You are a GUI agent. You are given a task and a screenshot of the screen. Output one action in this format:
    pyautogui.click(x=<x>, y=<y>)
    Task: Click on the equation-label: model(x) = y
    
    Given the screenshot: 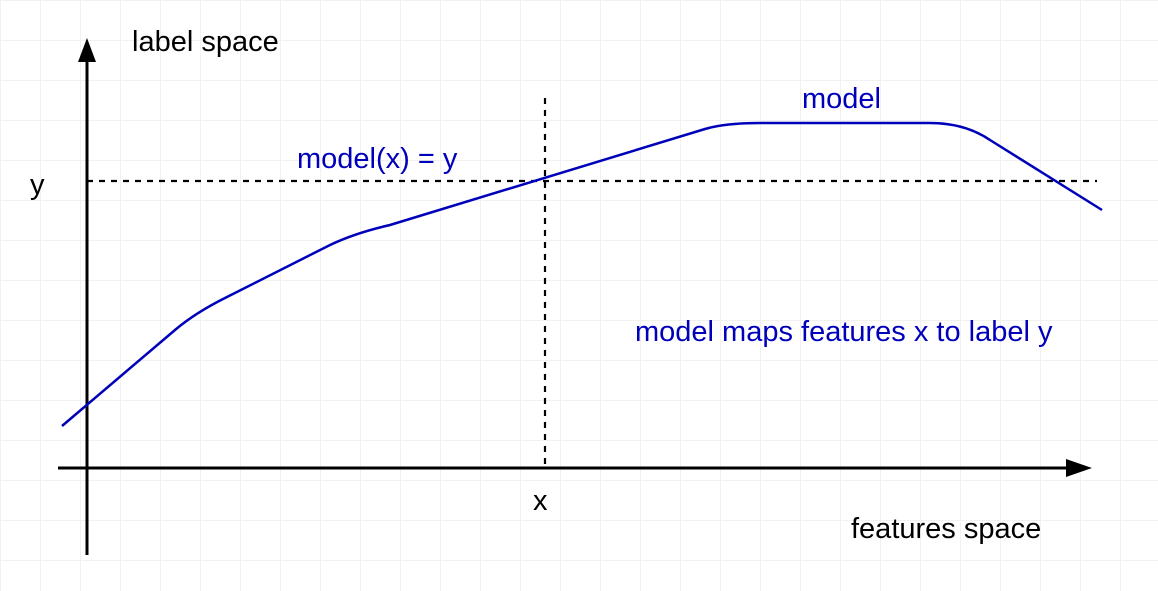 What is the action you would take?
    pyautogui.click(x=377, y=159)
    